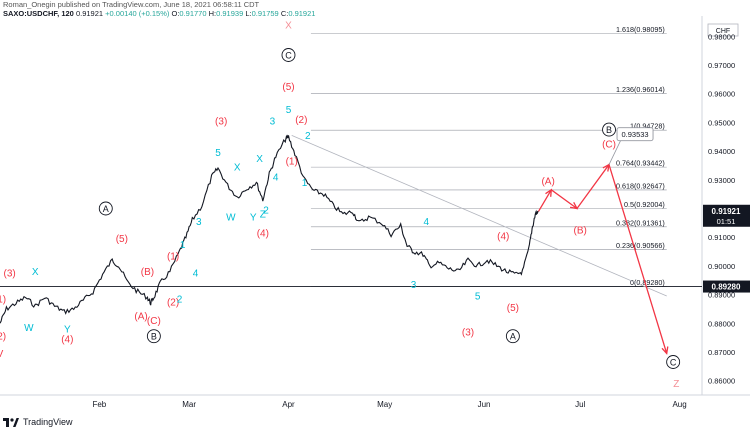 This screenshot has height=430, width=750. I want to click on close-key: C:, so click(284, 13).